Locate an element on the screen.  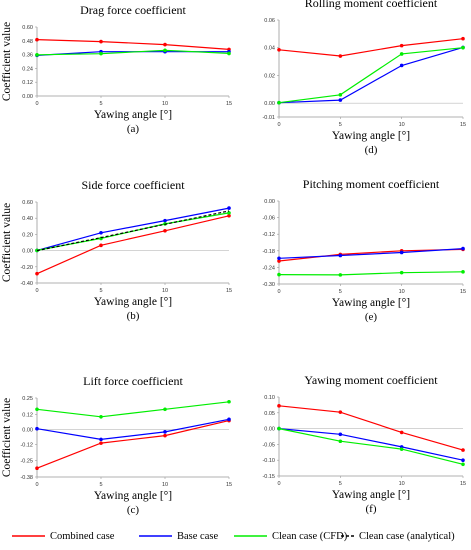
legend-label: Clean case (CFD) is located at coordinates (310, 536).